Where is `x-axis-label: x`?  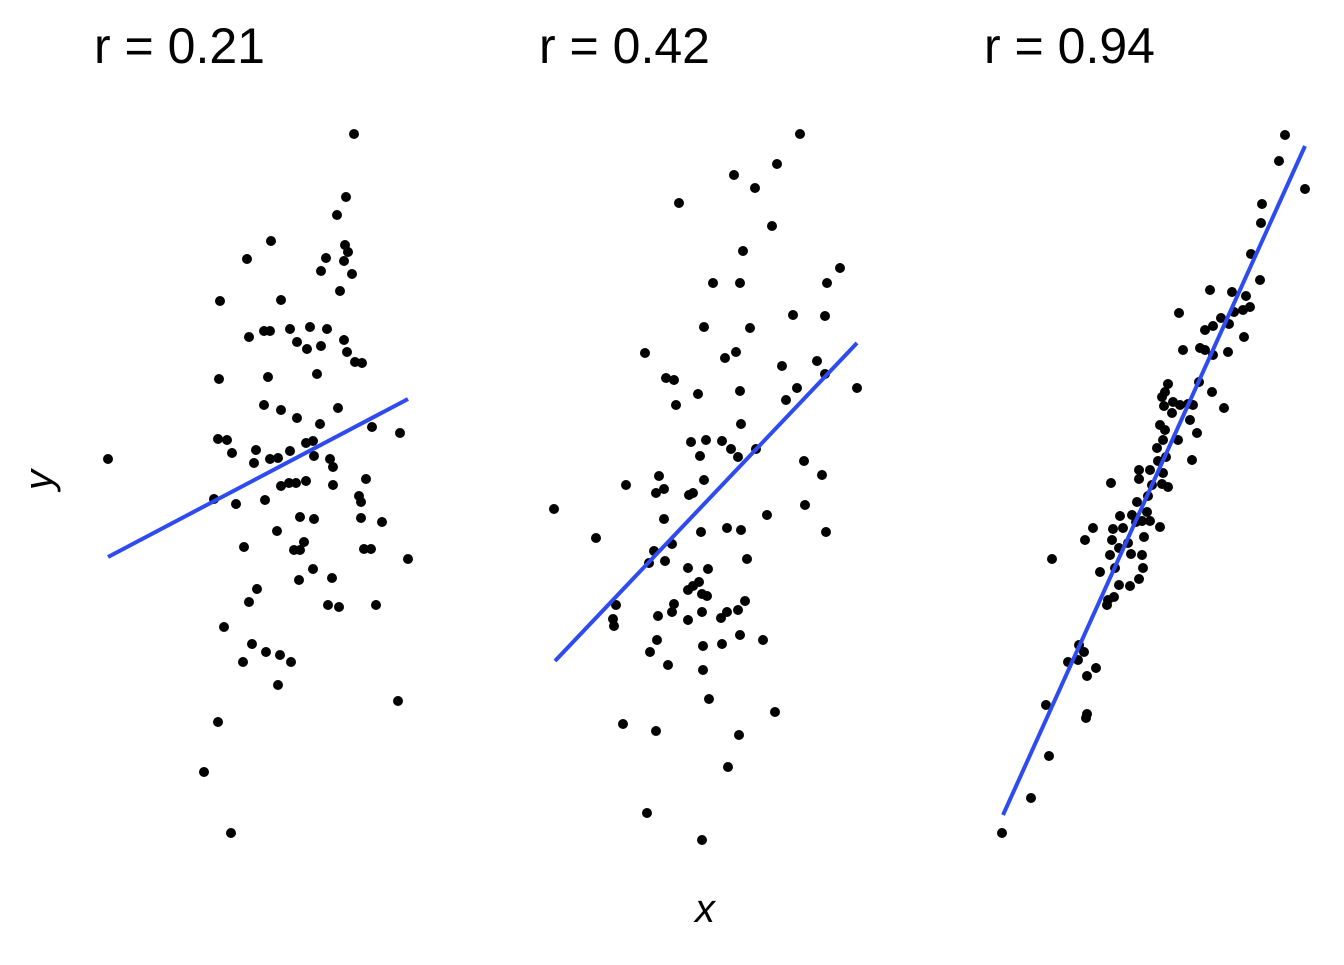 x-axis-label: x is located at coordinates (705, 909).